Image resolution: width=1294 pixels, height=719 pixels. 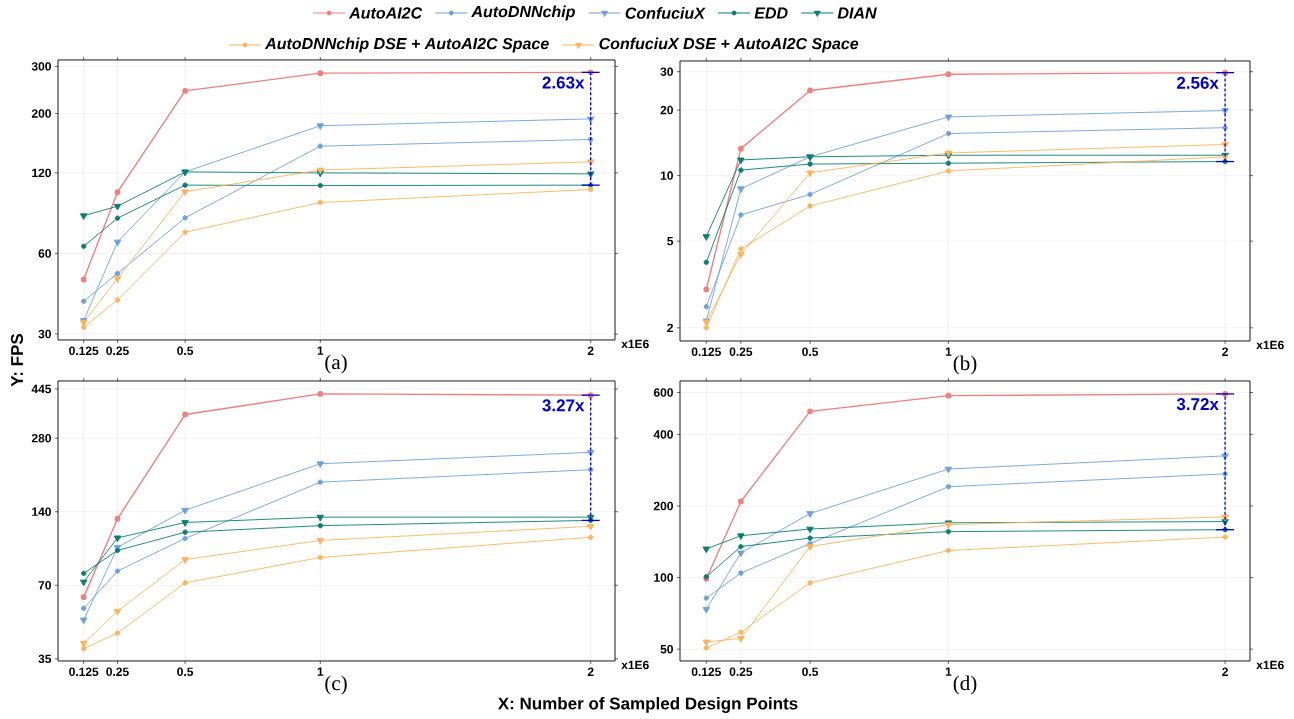 I want to click on y-tick-label: 5, so click(x=670, y=241).